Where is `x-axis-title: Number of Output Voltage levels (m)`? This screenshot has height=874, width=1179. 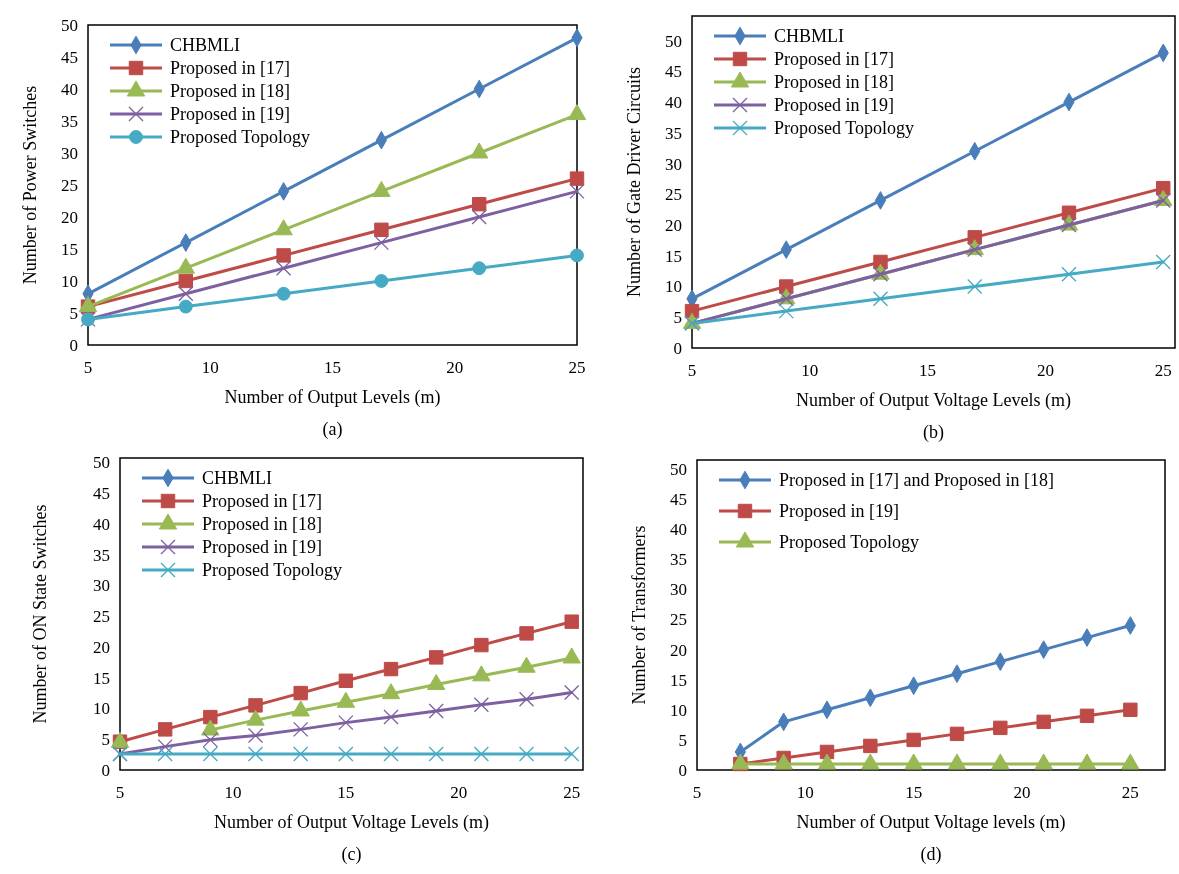 x-axis-title: Number of Output Voltage levels (m) is located at coordinates (931, 822).